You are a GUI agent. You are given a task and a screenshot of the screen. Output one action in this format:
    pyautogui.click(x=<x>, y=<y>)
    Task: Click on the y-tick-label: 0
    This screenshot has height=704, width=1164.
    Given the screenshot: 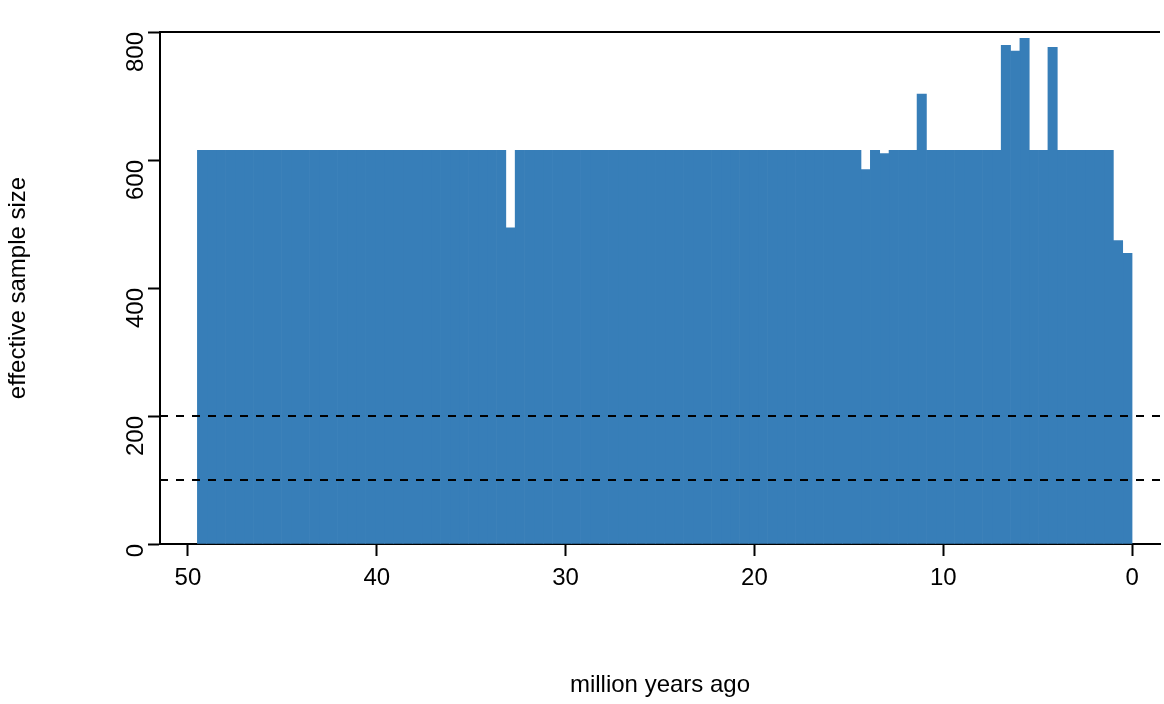 What is the action you would take?
    pyautogui.click(x=134, y=551)
    